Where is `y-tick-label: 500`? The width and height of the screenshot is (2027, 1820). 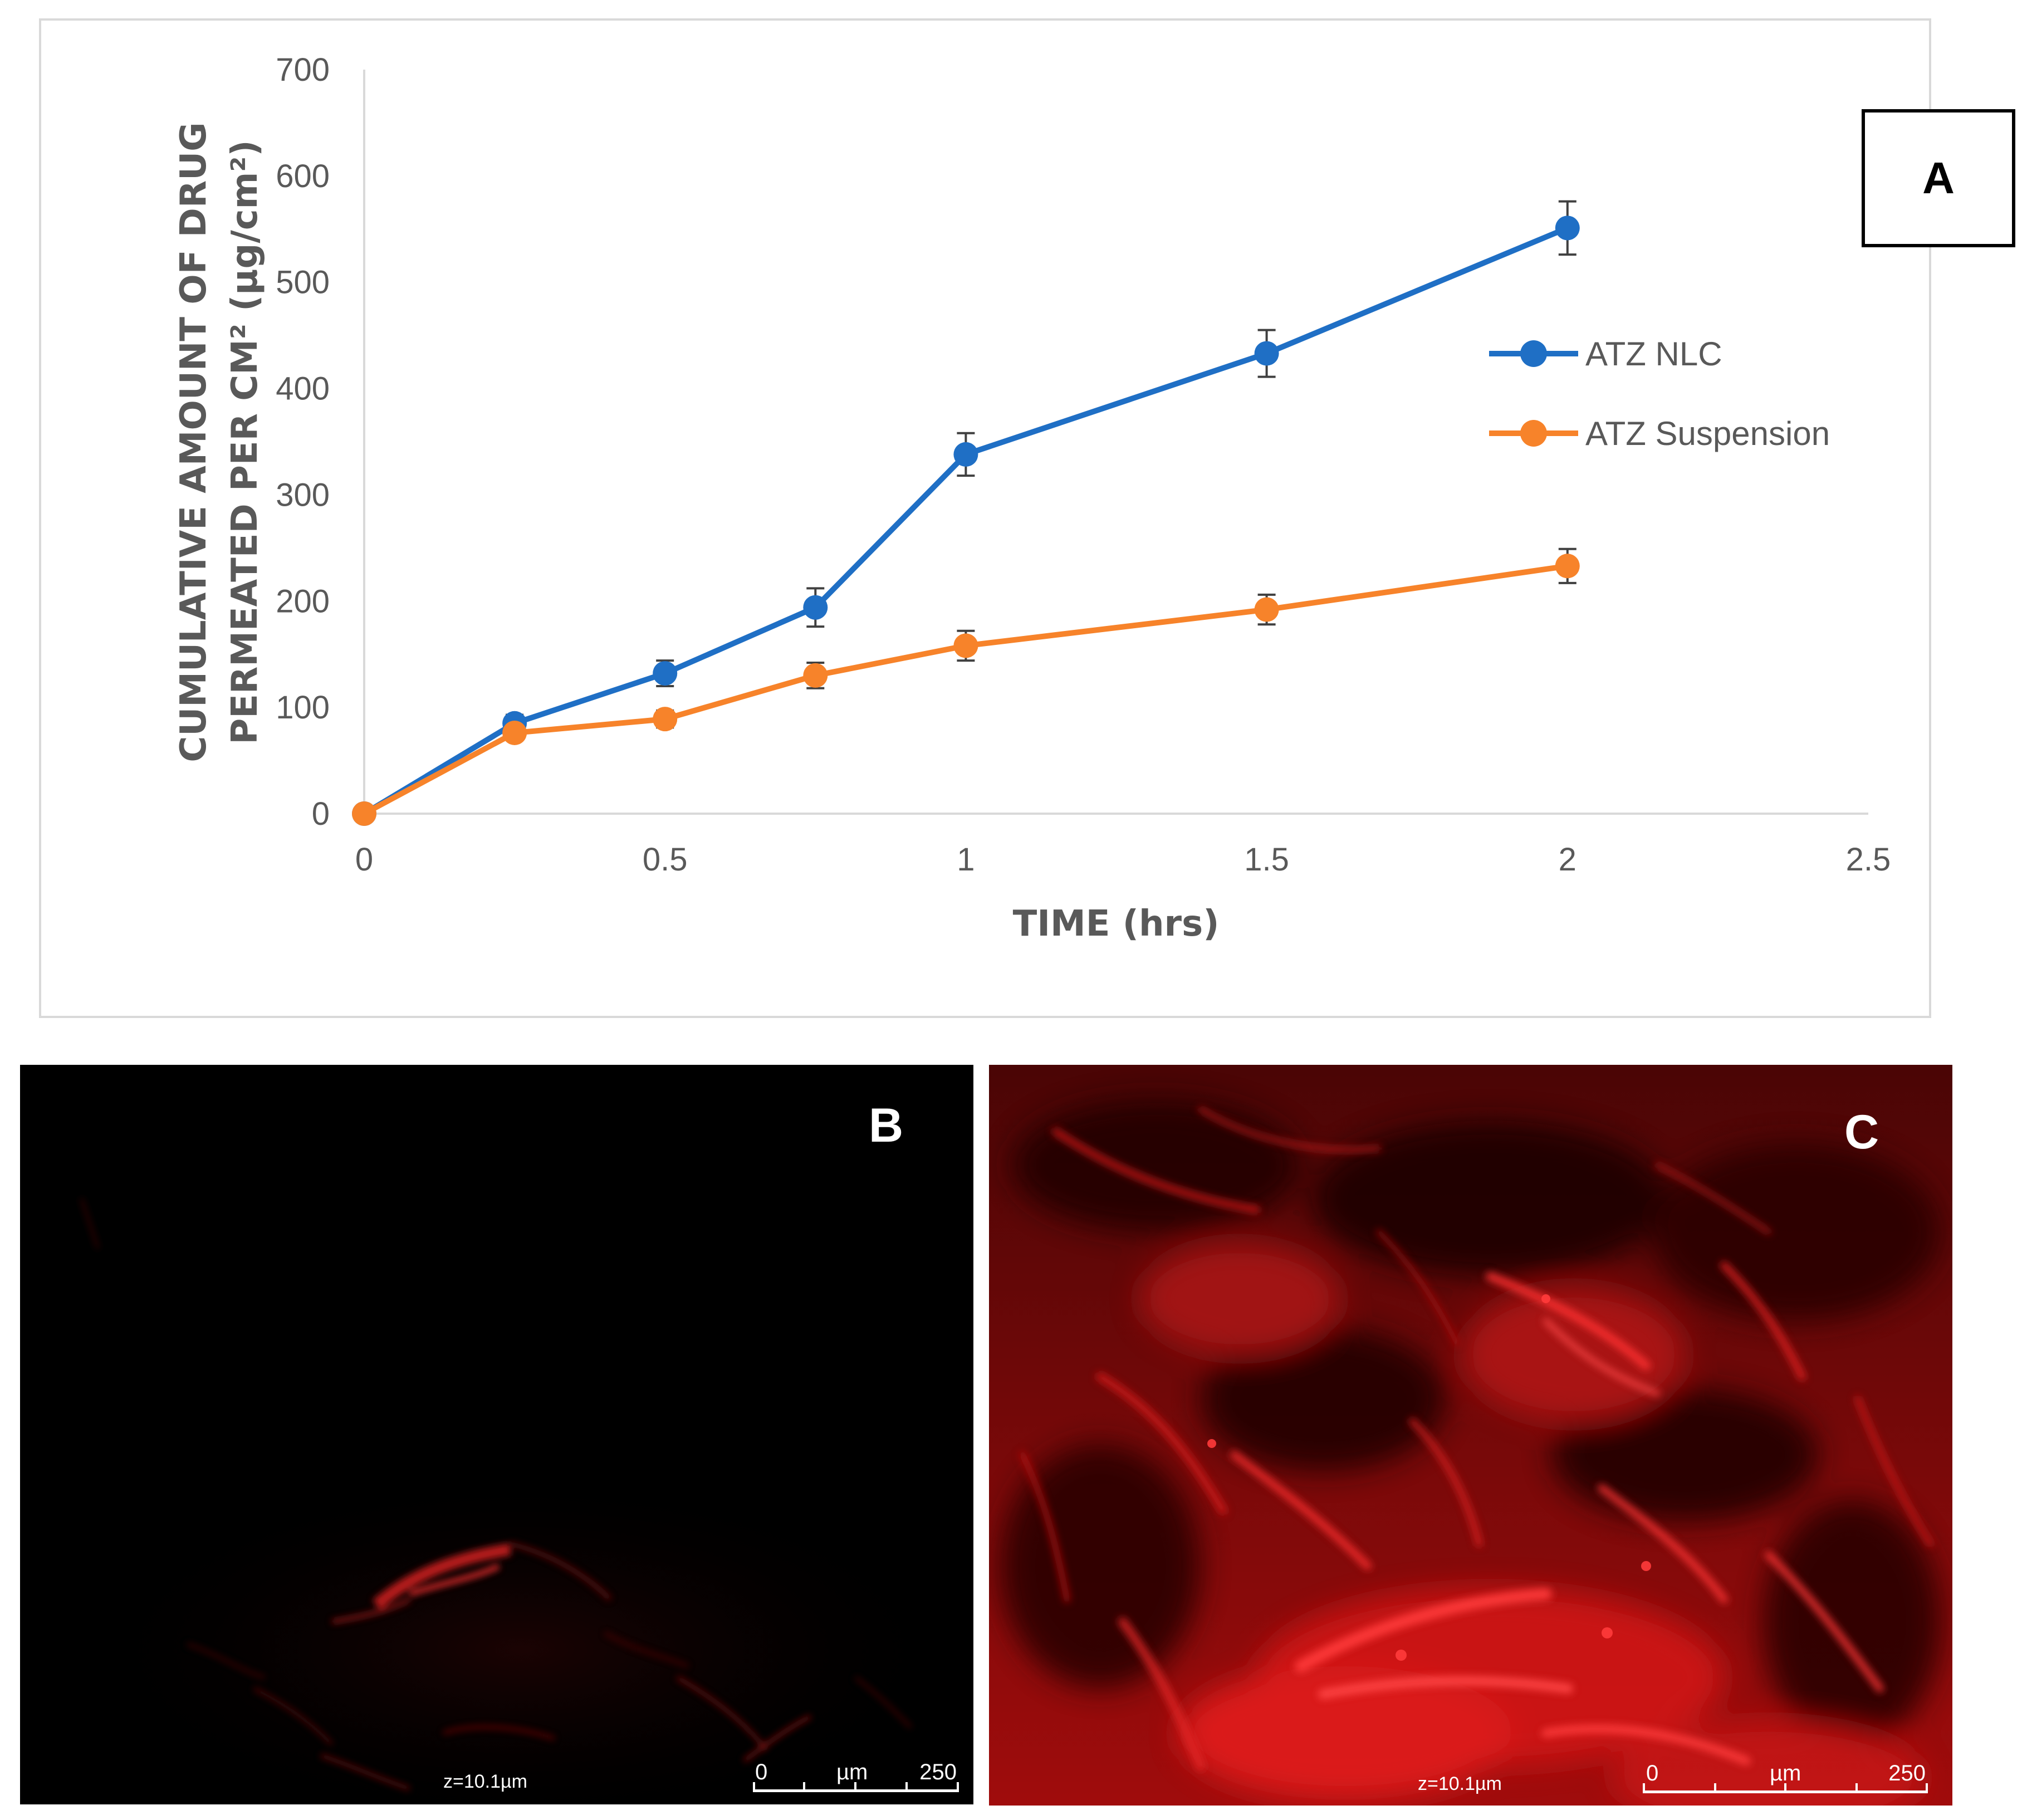 y-tick-label: 500 is located at coordinates (303, 283).